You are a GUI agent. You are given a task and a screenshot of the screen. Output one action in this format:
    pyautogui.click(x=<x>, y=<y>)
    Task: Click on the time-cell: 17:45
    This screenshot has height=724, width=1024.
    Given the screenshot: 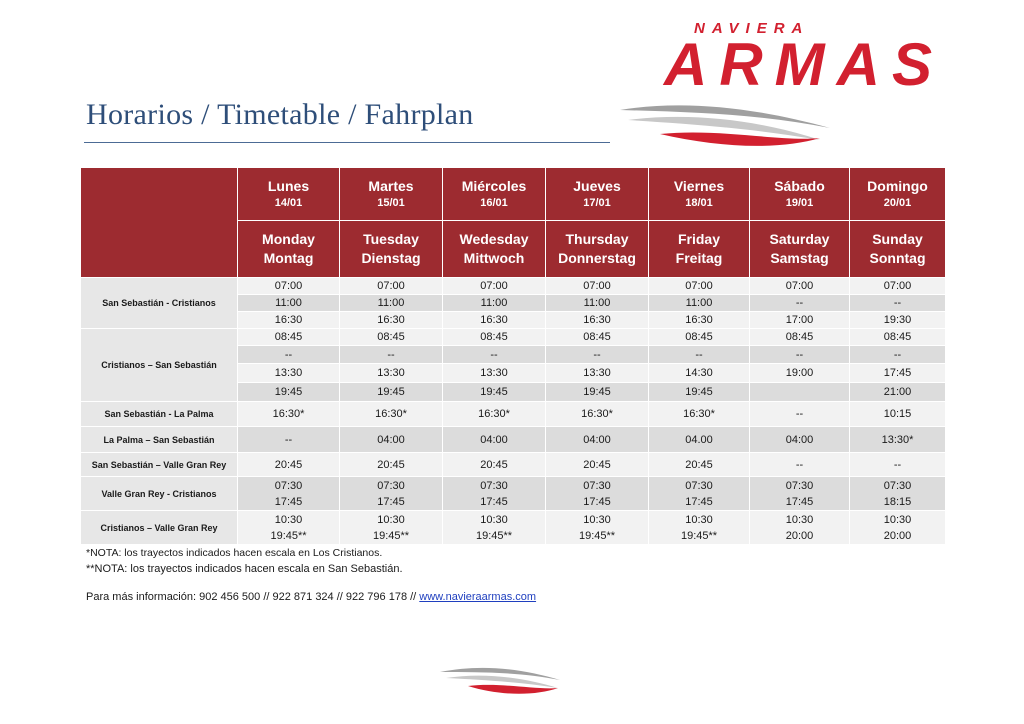 What is the action you would take?
    pyautogui.click(x=897, y=373)
    